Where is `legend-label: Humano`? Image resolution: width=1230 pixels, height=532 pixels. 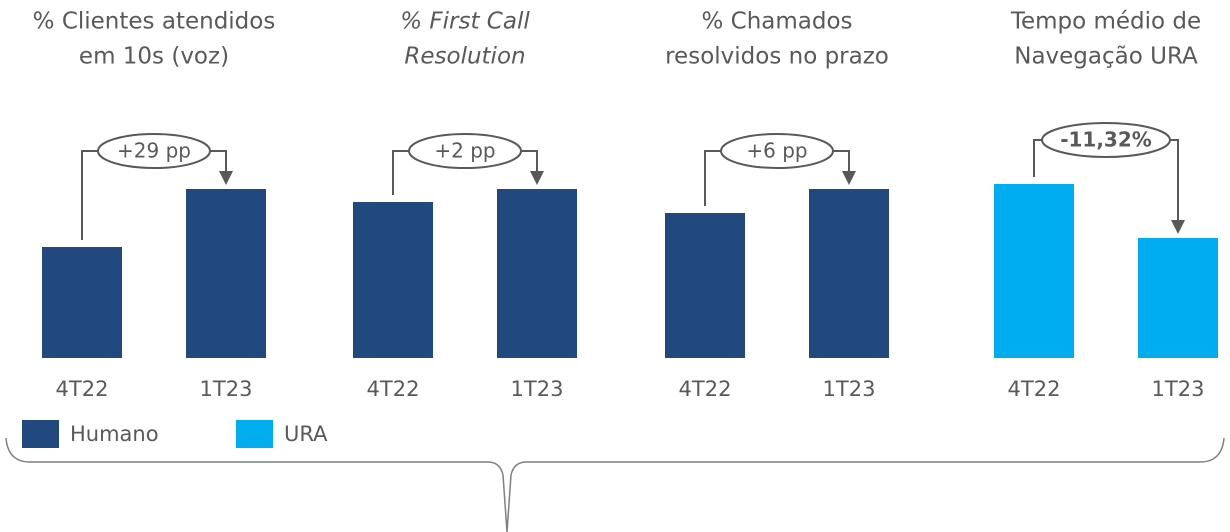 legend-label: Humano is located at coordinates (114, 434).